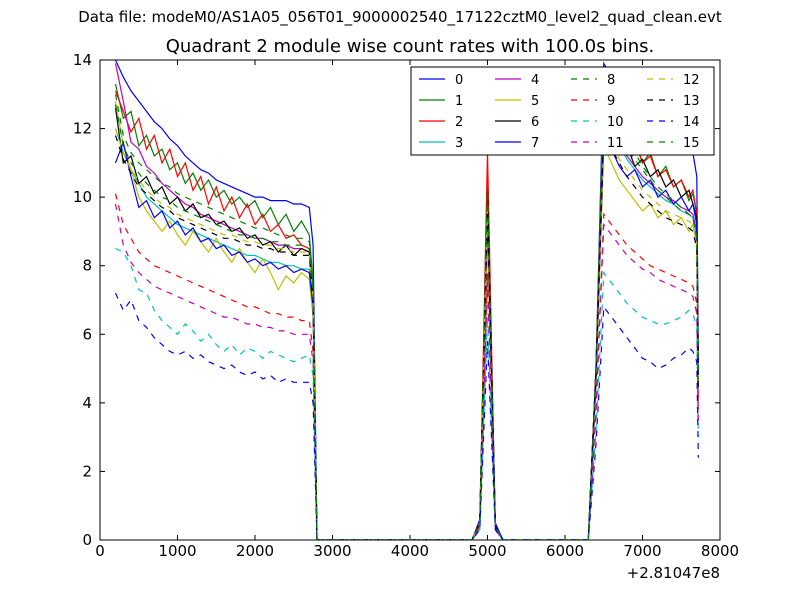 The image size is (800, 600). I want to click on legend-label-9: 9, so click(611, 101).